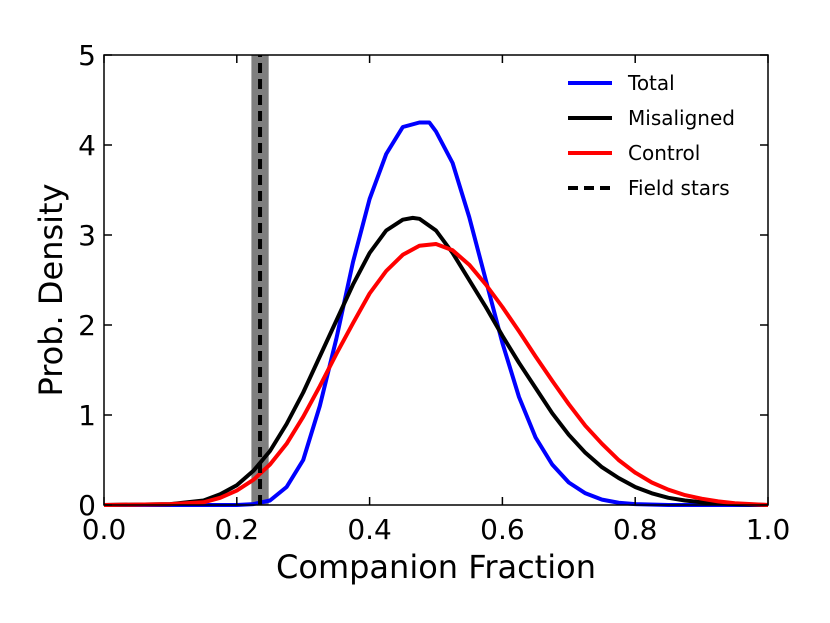  Describe the element at coordinates (679, 188) in the screenshot. I see `legend-label-field-stars: Field stars` at that location.